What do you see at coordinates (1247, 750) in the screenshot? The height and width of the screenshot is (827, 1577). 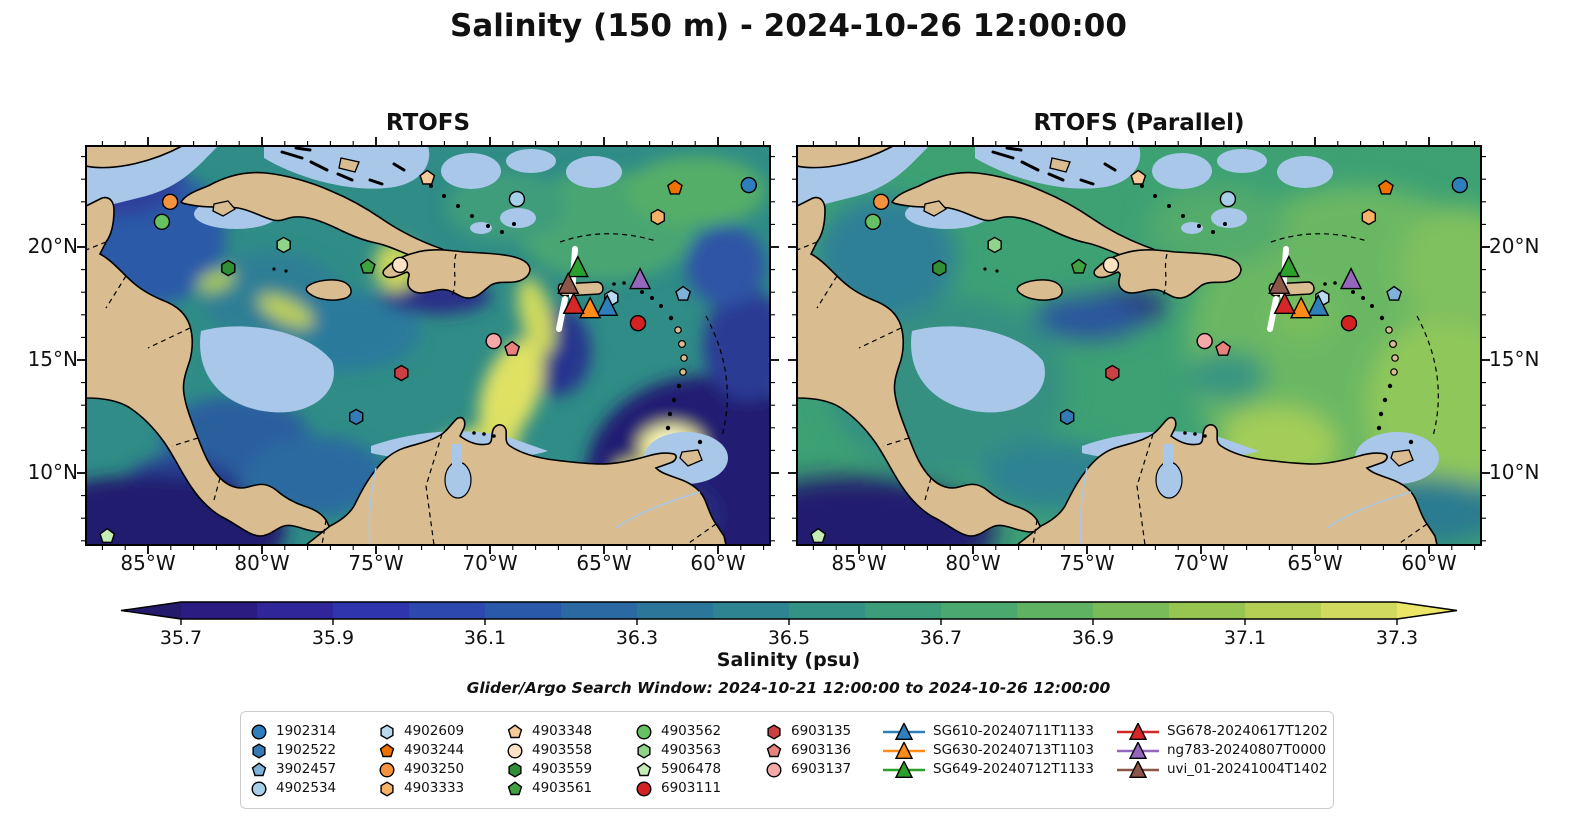 I see `legend-label: ng783-20240807T0000` at bounding box center [1247, 750].